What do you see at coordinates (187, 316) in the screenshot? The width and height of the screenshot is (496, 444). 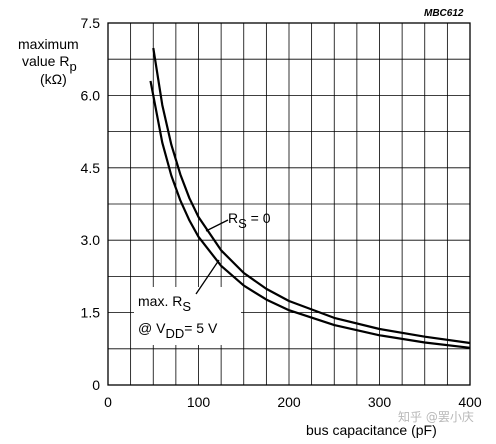 I see `max-rs-label-bg` at bounding box center [187, 316].